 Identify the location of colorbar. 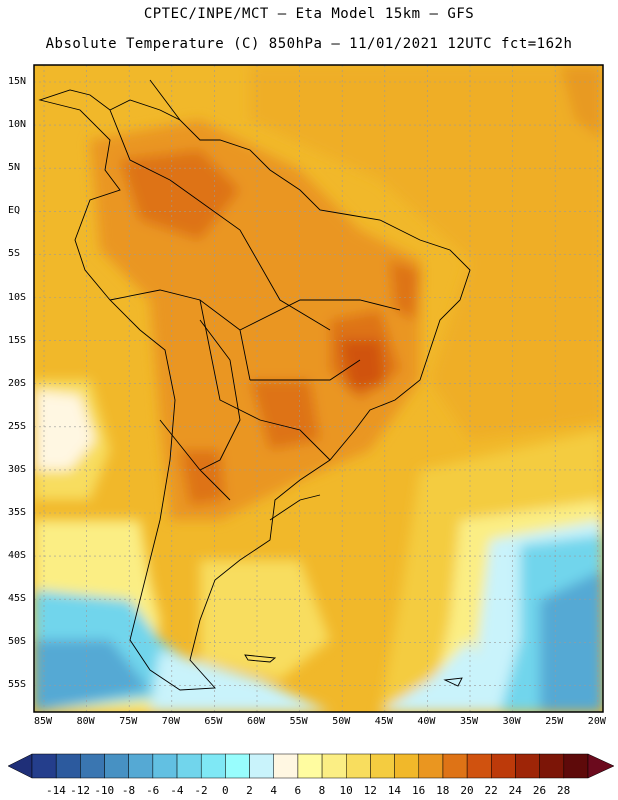
(311, 766).